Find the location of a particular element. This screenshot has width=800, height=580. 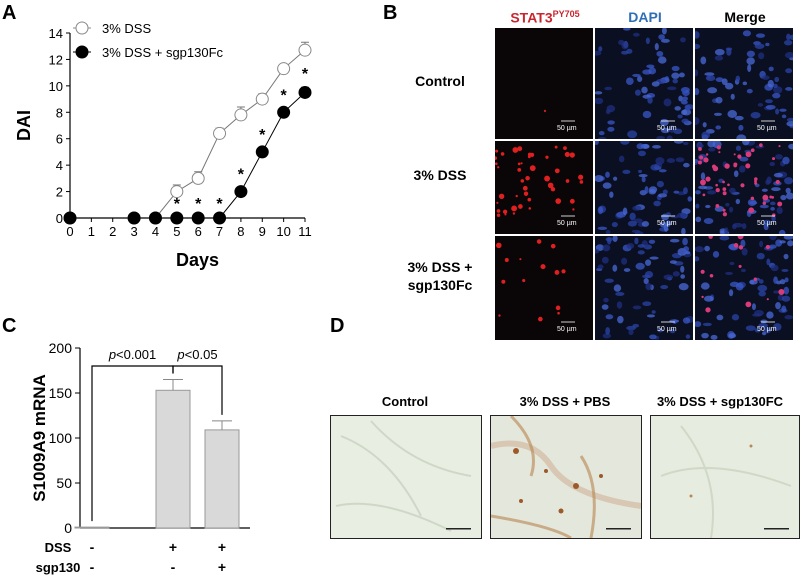

column-header-merge: Merge is located at coordinates (745, 17).